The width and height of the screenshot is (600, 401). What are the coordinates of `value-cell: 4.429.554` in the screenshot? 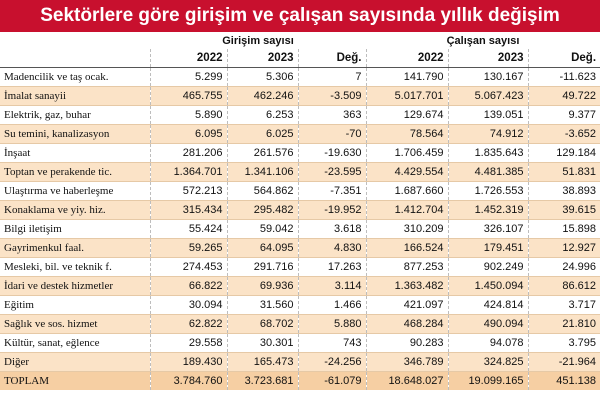 It's located at (407, 172).